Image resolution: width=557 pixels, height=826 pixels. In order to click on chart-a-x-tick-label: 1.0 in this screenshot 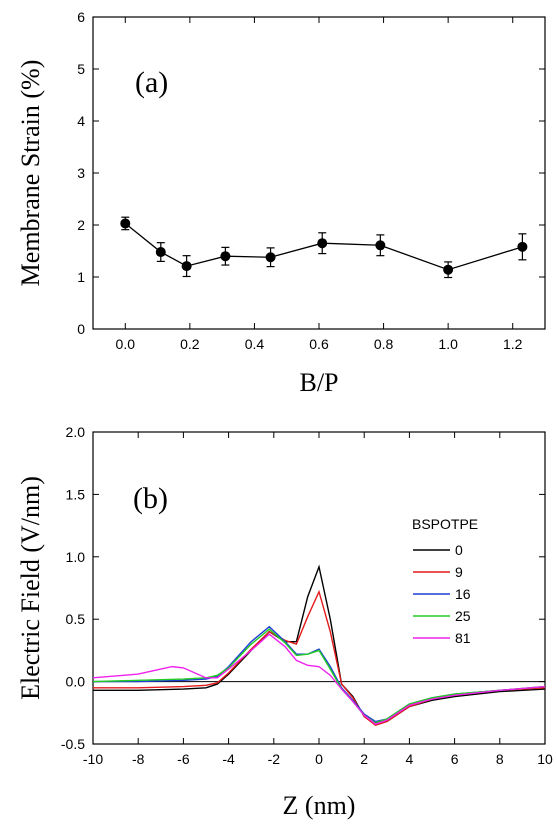, I will do `click(448, 344)`.